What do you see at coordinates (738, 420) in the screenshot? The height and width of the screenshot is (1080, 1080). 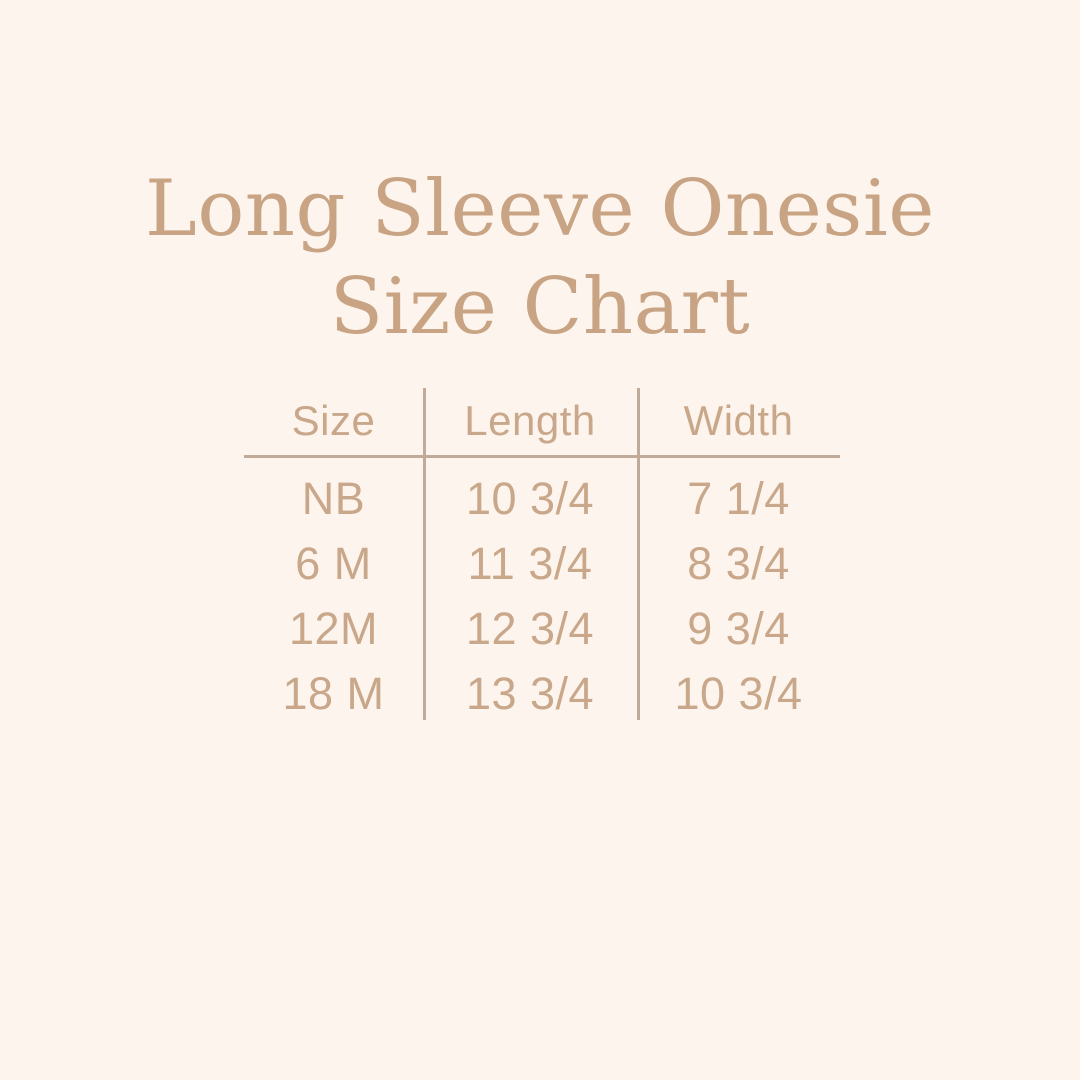 I see `column-header-width: Width` at bounding box center [738, 420].